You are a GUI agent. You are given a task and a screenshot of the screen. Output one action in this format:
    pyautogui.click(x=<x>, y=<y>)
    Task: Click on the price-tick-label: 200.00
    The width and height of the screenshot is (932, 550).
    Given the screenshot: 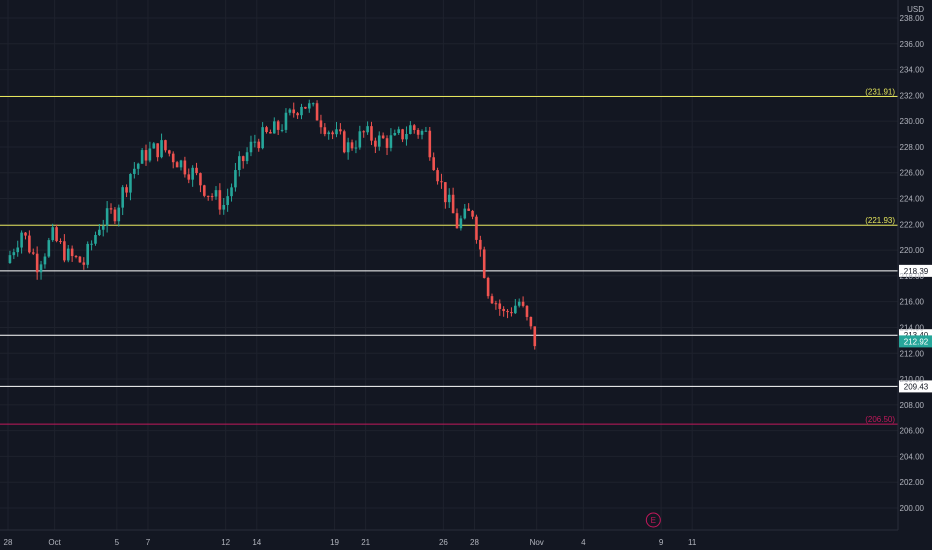 What is the action you would take?
    pyautogui.click(x=912, y=508)
    